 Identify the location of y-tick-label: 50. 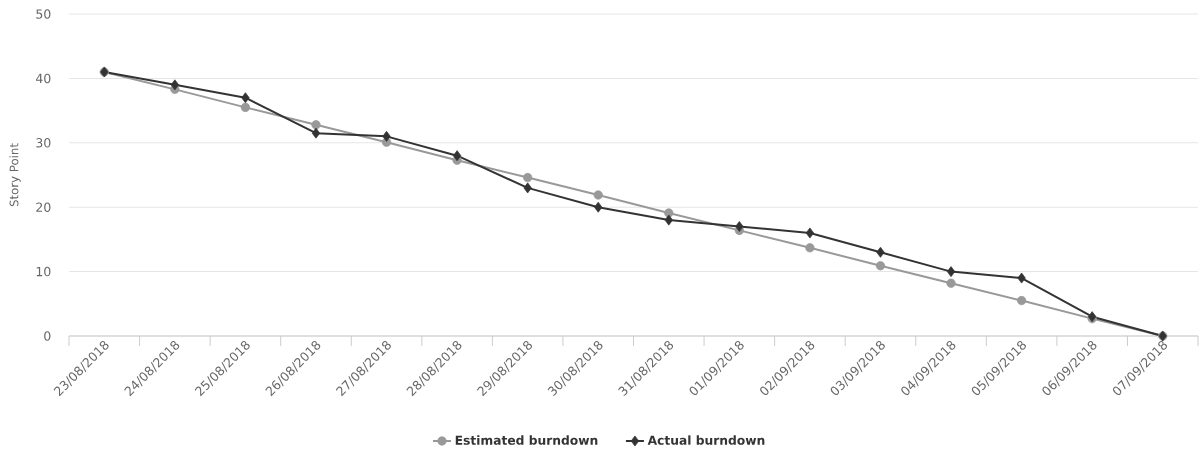
(43, 14).